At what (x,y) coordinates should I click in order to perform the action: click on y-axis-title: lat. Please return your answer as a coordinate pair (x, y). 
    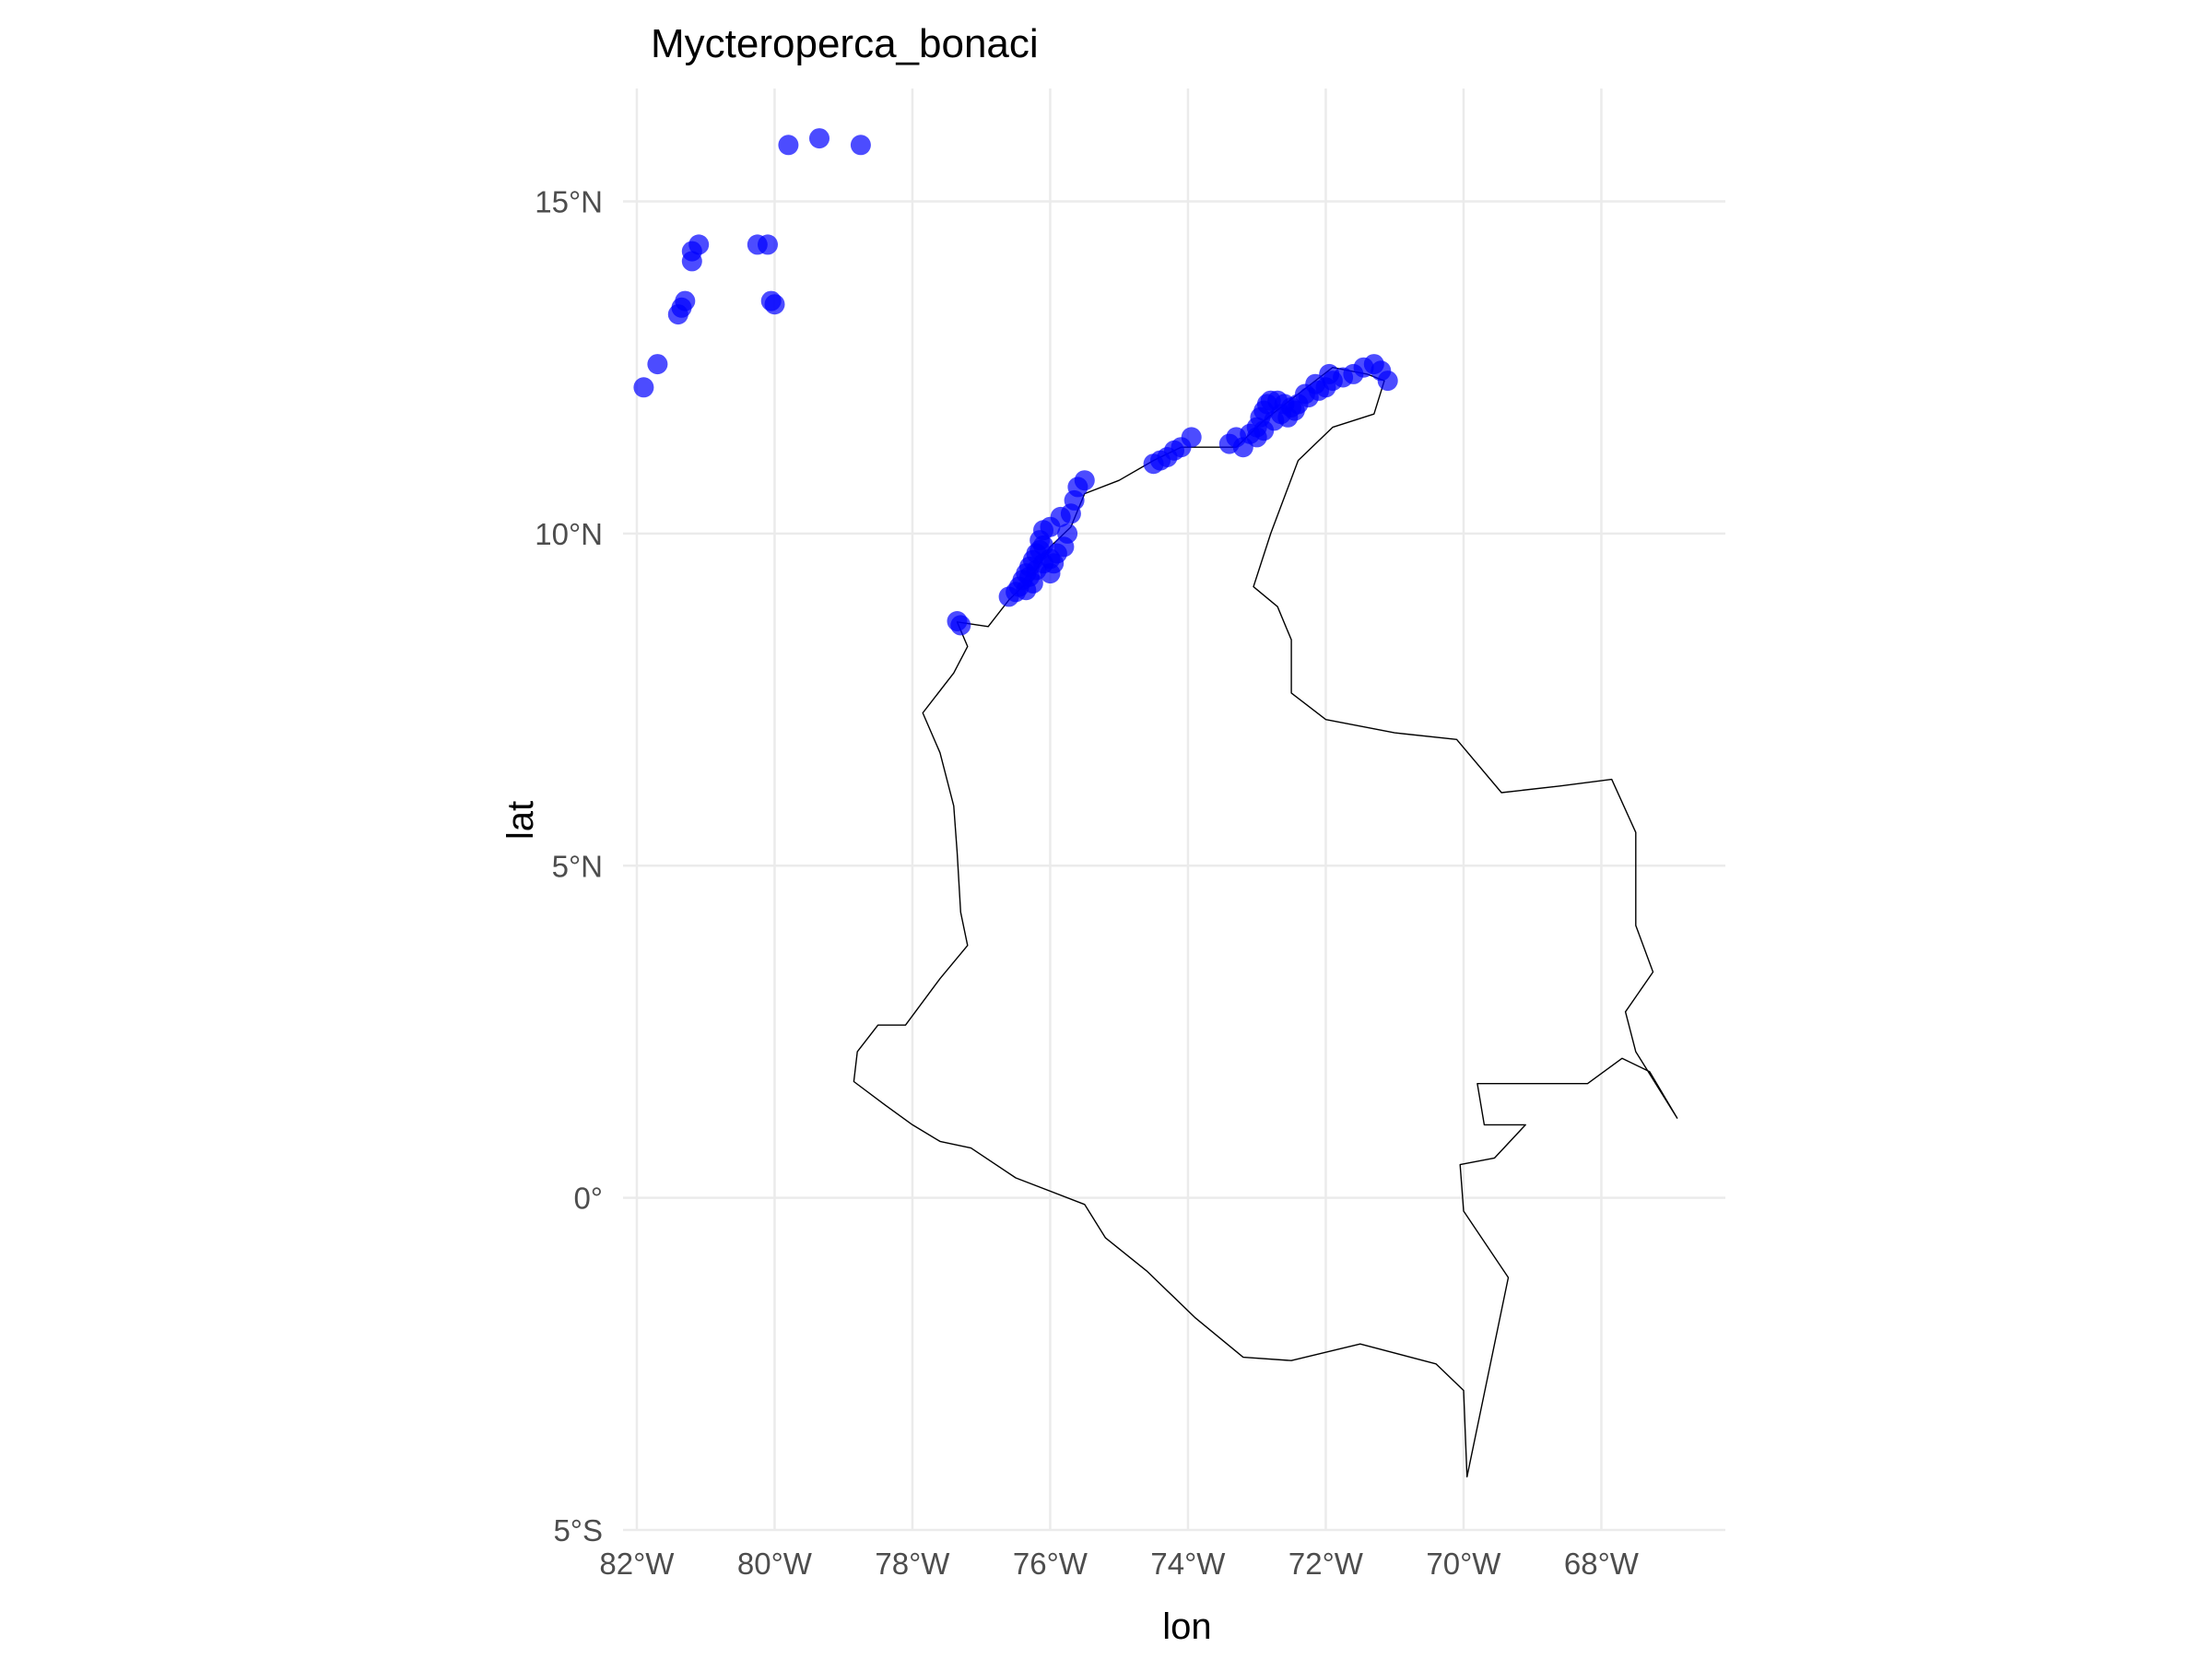
    Looking at the image, I should click on (520, 820).